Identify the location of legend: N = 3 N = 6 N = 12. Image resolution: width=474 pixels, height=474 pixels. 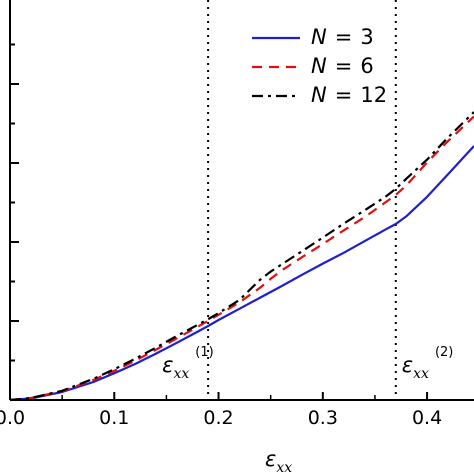
(319, 66).